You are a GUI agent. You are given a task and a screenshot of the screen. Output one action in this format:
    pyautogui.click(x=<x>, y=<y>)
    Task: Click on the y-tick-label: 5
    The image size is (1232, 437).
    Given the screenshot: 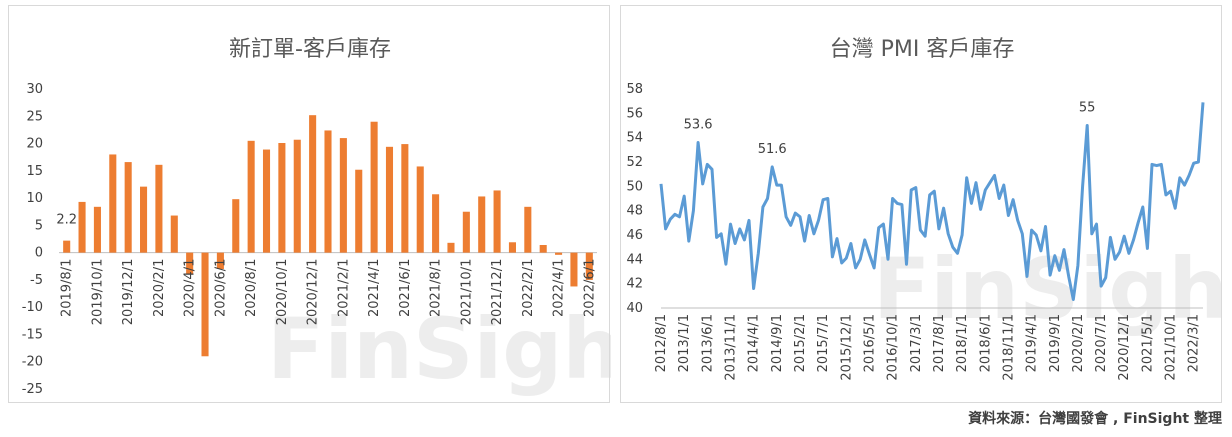 What is the action you would take?
    pyautogui.click(x=39, y=225)
    